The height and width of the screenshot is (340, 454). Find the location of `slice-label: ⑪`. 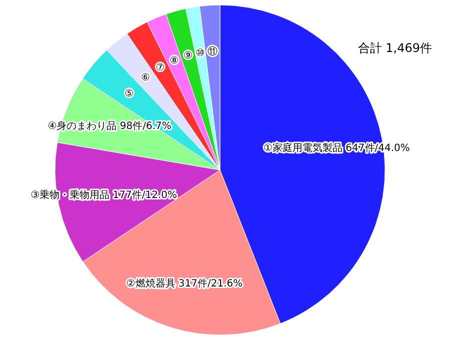

slice-label: ⑪ is located at coordinates (213, 51).